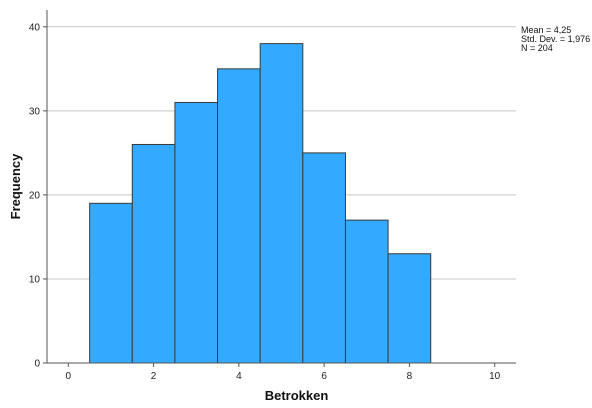 This screenshot has height=408, width=592. What do you see at coordinates (35, 111) in the screenshot?
I see `y-tick-label-30: 30` at bounding box center [35, 111].